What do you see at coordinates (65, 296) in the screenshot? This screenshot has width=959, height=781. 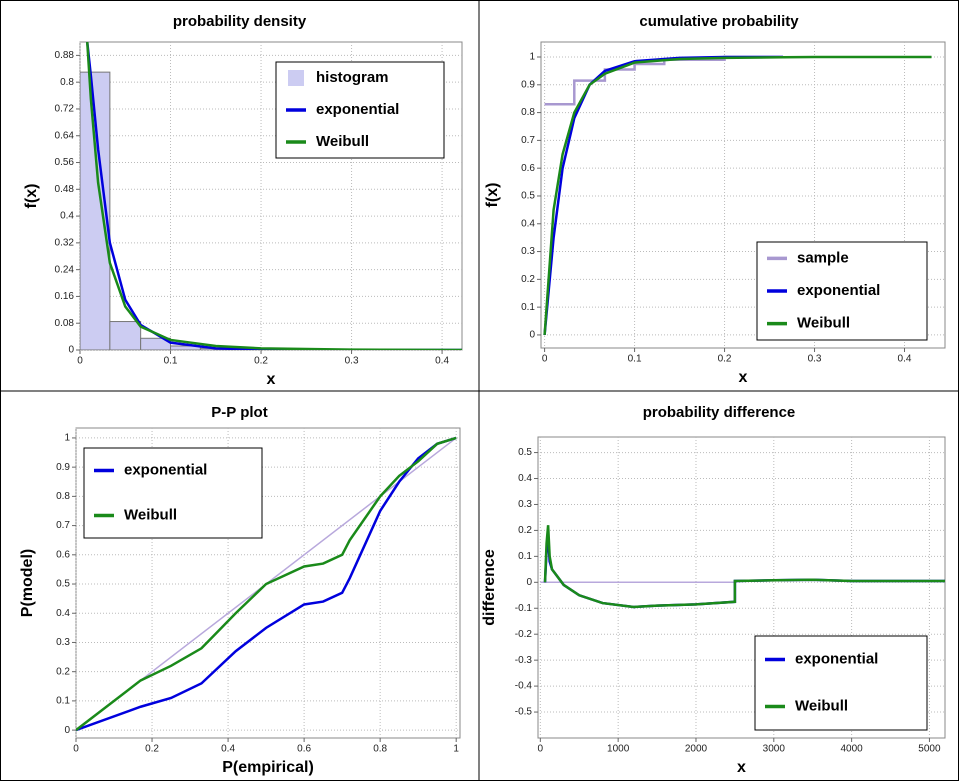 I see `y-tick-label: 0.16` at bounding box center [65, 296].